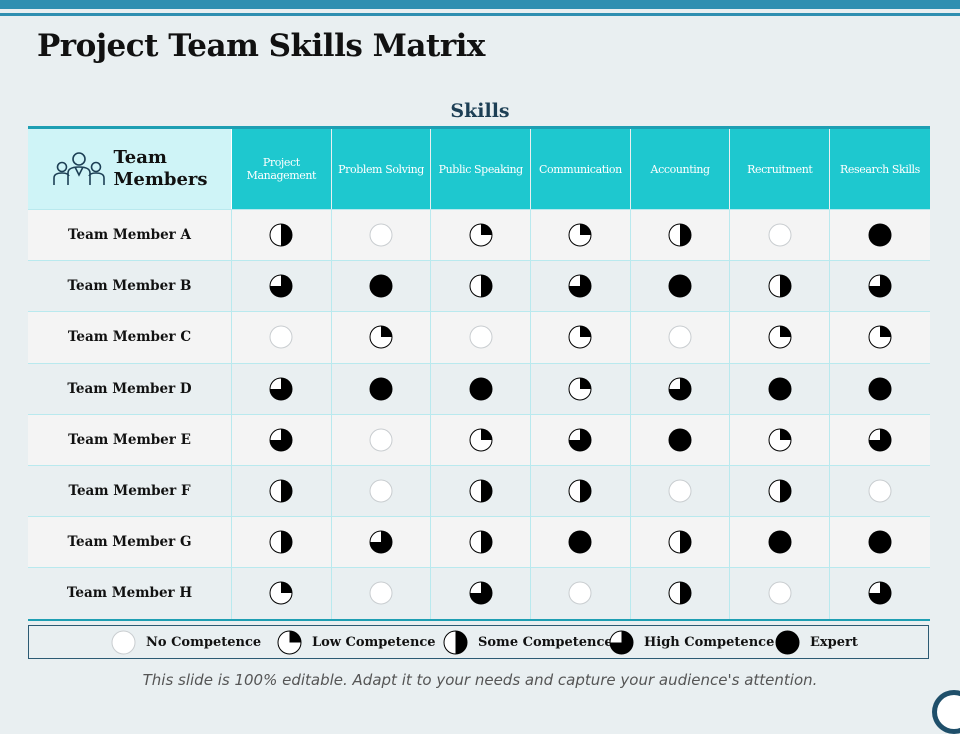  I want to click on legend-item: High Competence, so click(691, 642).